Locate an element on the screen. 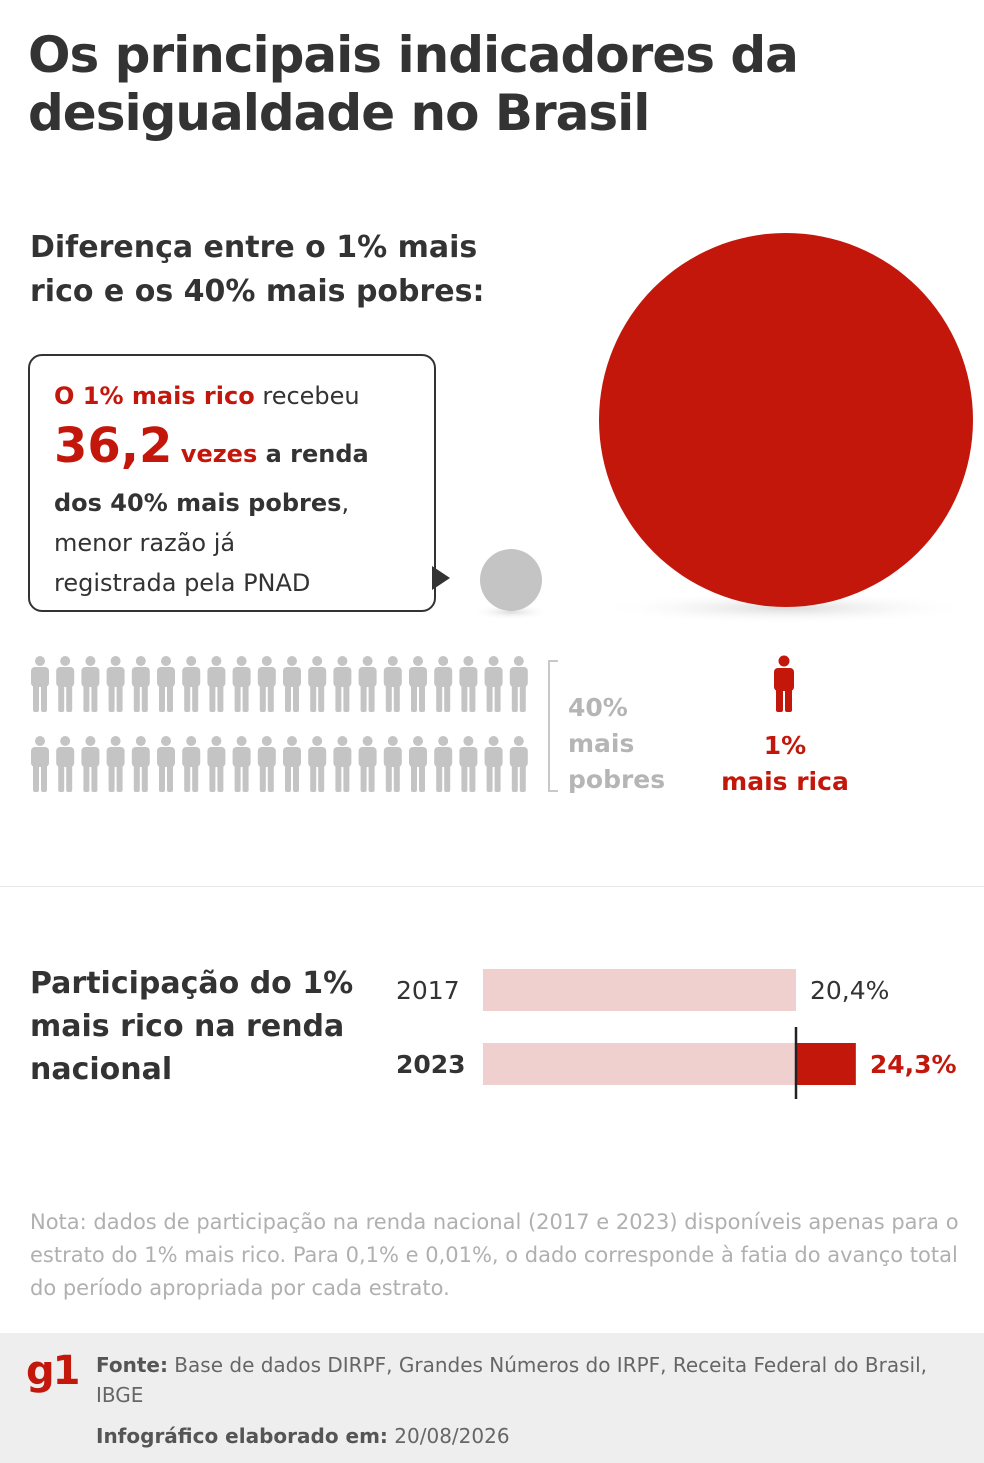 Image resolution: width=984 pixels, height=1463 pixels. callout-text-4: , is located at coordinates (345, 503).